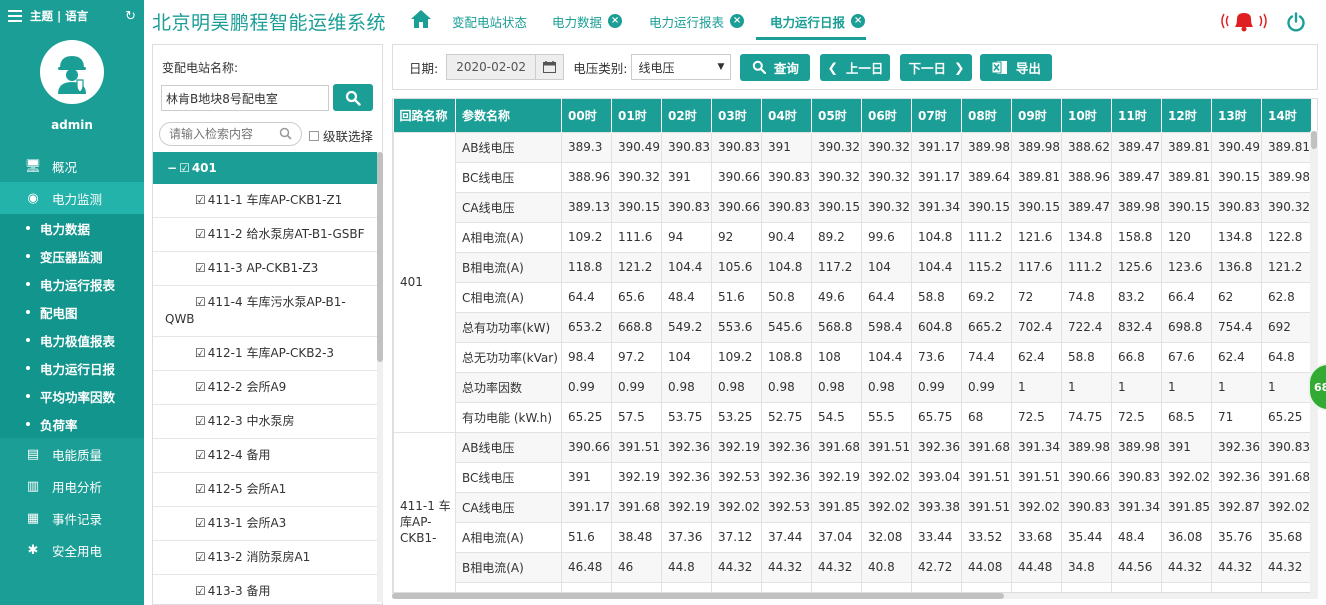 Image resolution: width=1326 pixels, height=605 pixels. What do you see at coordinates (421, 19) in the screenshot?
I see `home-icon` at bounding box center [421, 19].